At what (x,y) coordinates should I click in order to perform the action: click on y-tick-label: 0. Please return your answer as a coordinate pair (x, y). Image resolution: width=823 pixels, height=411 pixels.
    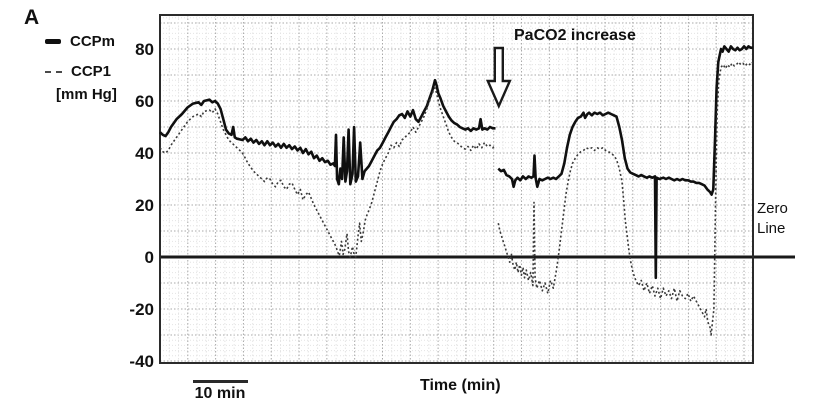
    Looking at the image, I should click on (149, 257).